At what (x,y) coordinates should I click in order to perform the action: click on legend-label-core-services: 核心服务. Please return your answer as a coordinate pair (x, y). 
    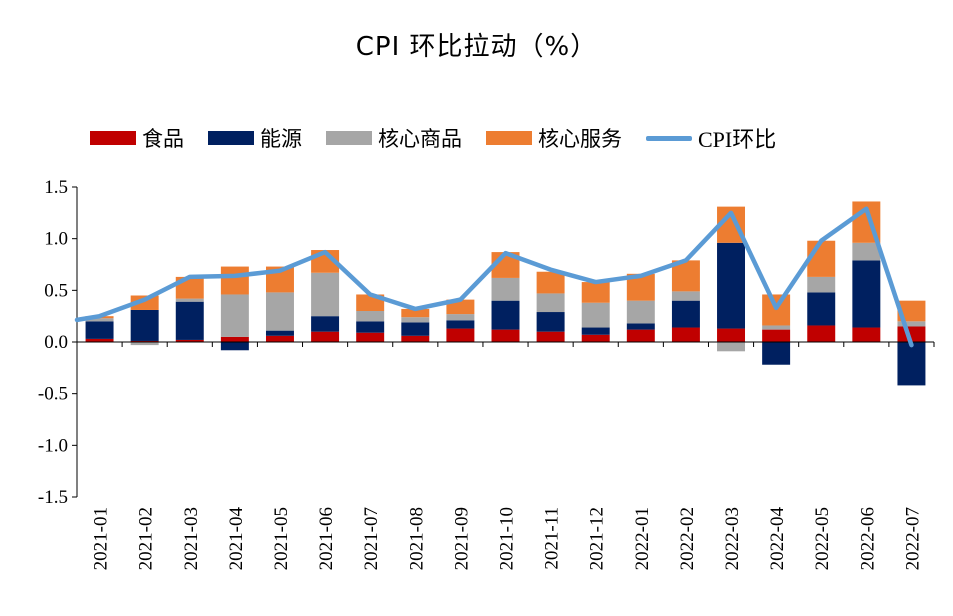
    Looking at the image, I should click on (580, 139).